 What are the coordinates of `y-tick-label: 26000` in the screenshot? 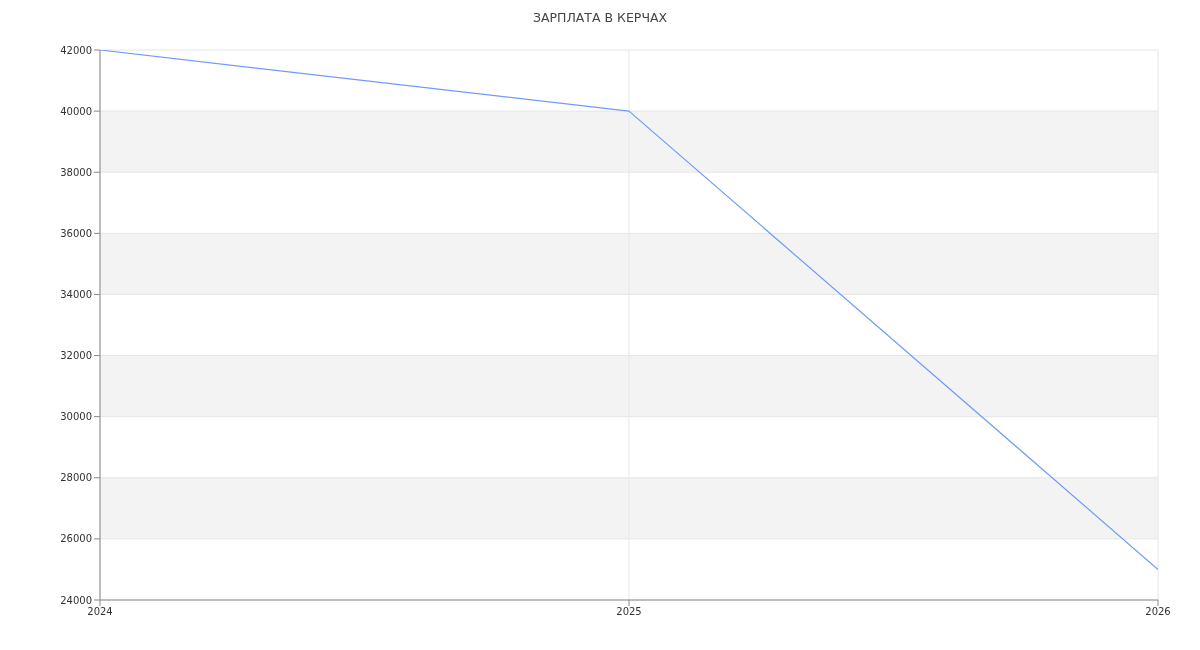 It's located at (76, 539).